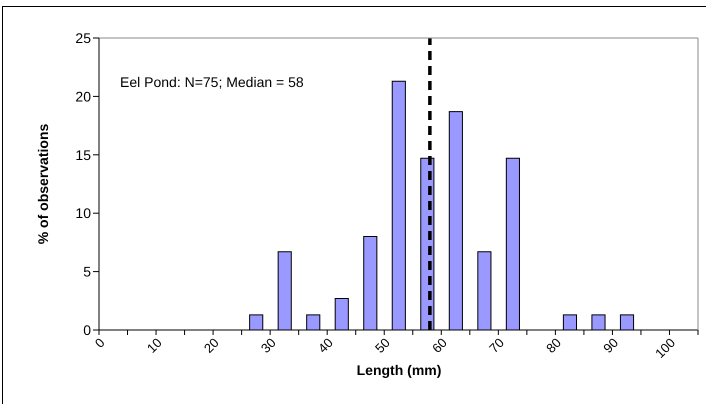 The width and height of the screenshot is (707, 404). What do you see at coordinates (42, 184) in the screenshot?
I see `y-axis-title: % of observations` at bounding box center [42, 184].